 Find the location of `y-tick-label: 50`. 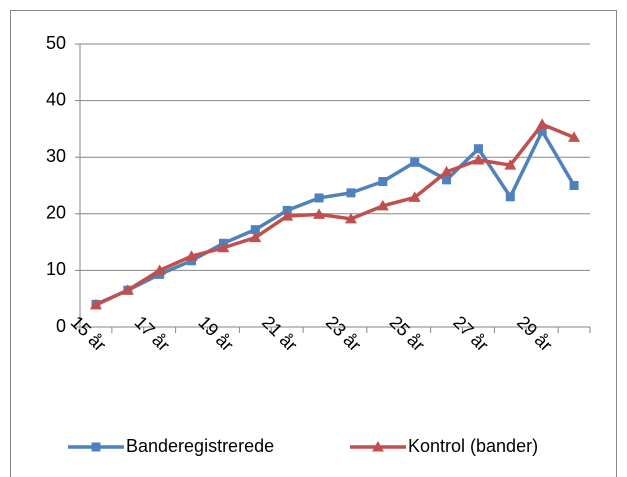

y-tick-label: 50 is located at coordinates (56, 43).